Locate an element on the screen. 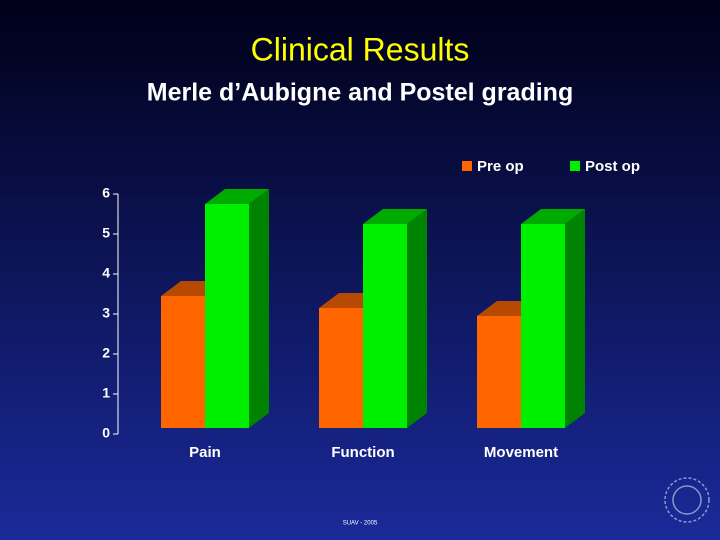 The image size is (720, 540). footer: SUAV - 2005 is located at coordinates (360, 524).